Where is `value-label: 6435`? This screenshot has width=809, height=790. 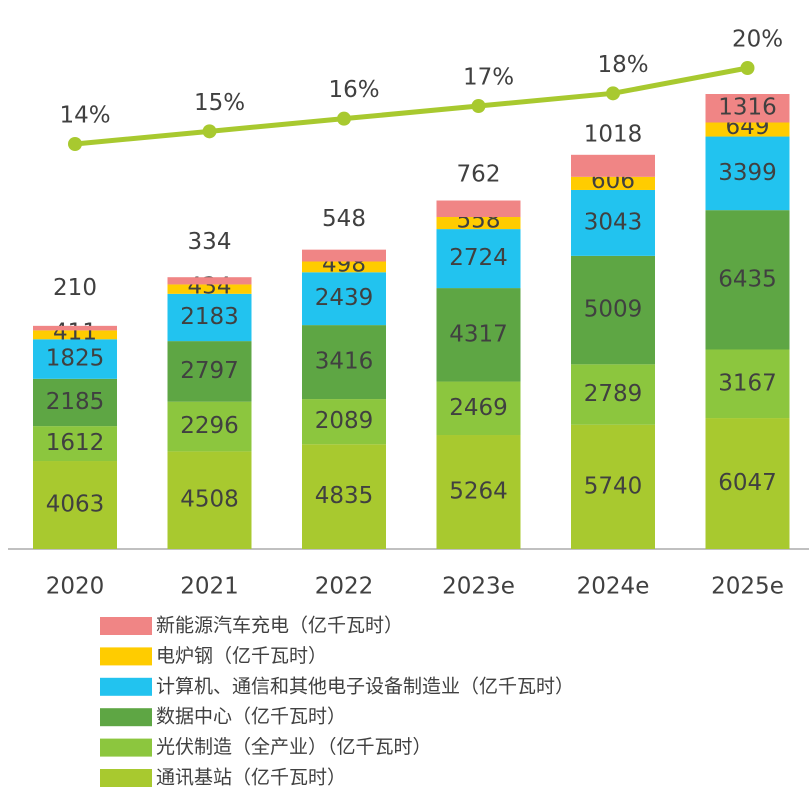
value-label: 6435 is located at coordinates (747, 279).